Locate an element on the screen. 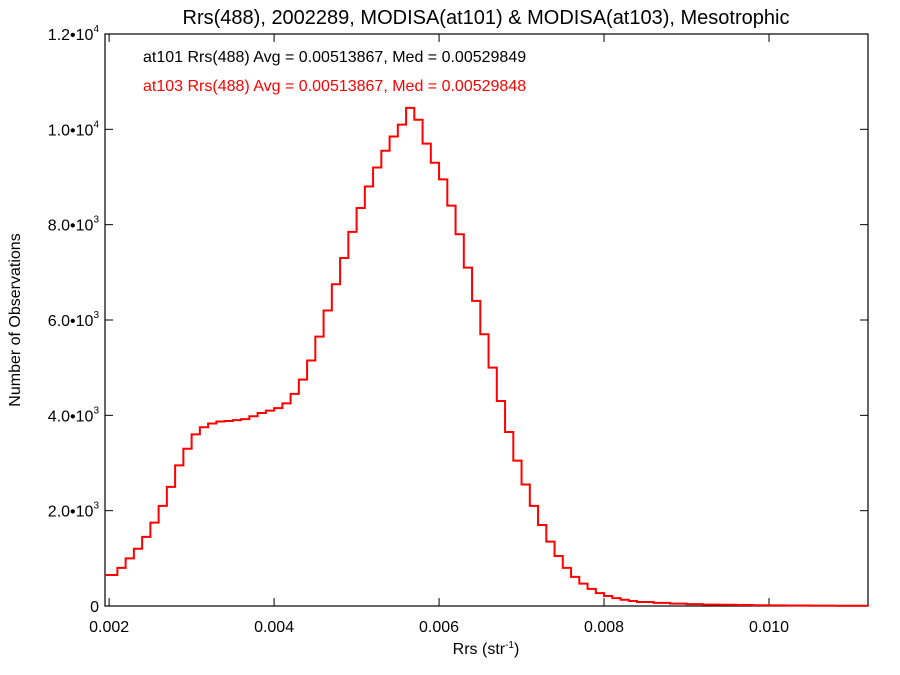  y-tick-label: 1.2•104 is located at coordinates (74, 34).